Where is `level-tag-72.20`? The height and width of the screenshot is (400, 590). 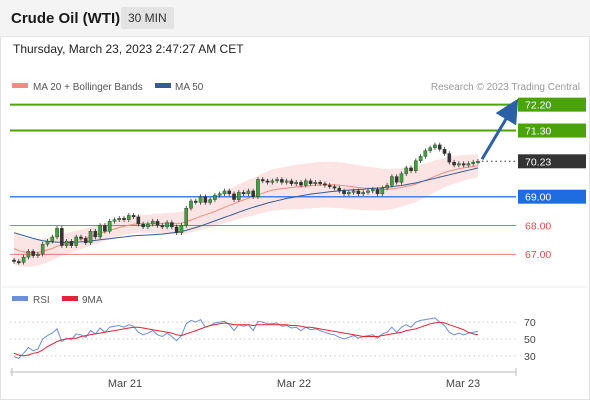 level-tag-72.20 is located at coordinates (552, 104).